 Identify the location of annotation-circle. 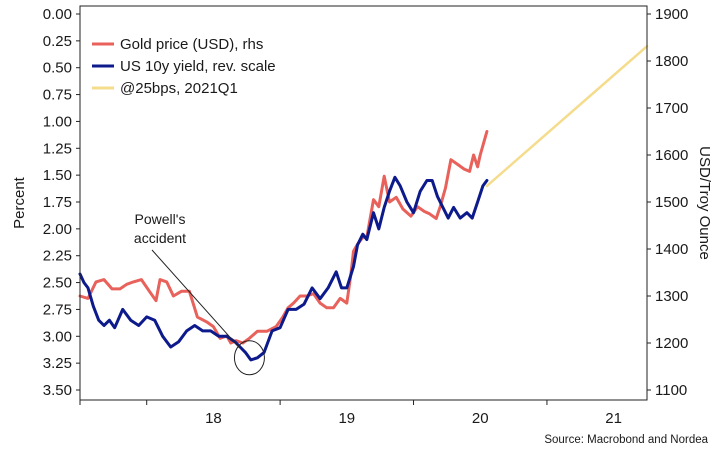
(249, 358).